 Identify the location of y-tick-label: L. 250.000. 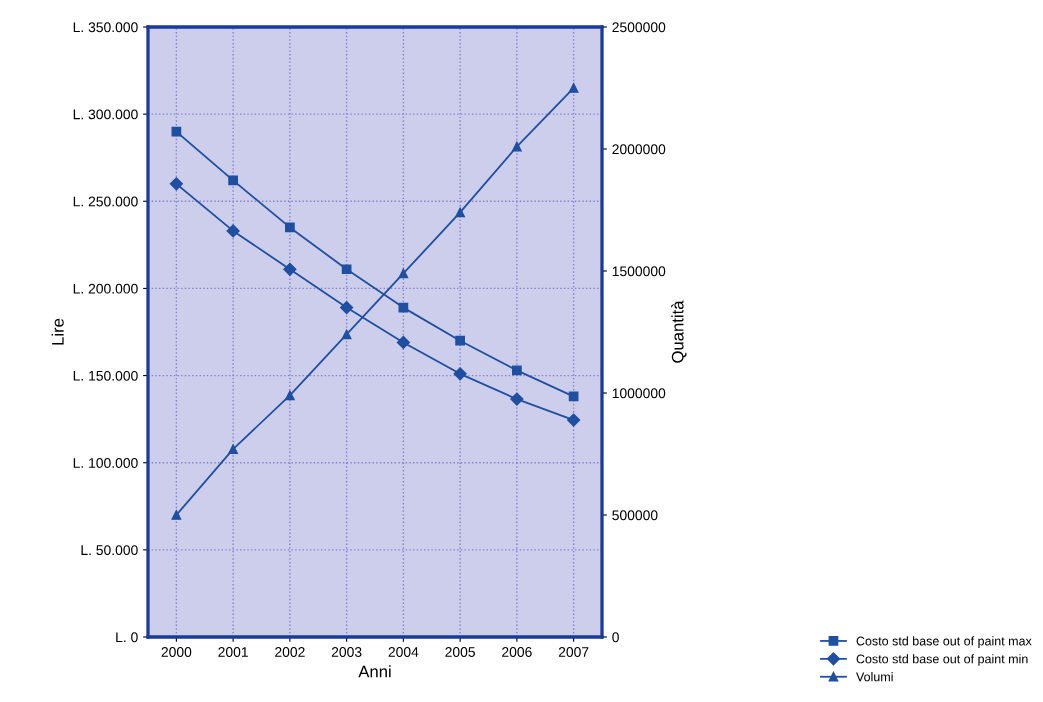
(105, 201).